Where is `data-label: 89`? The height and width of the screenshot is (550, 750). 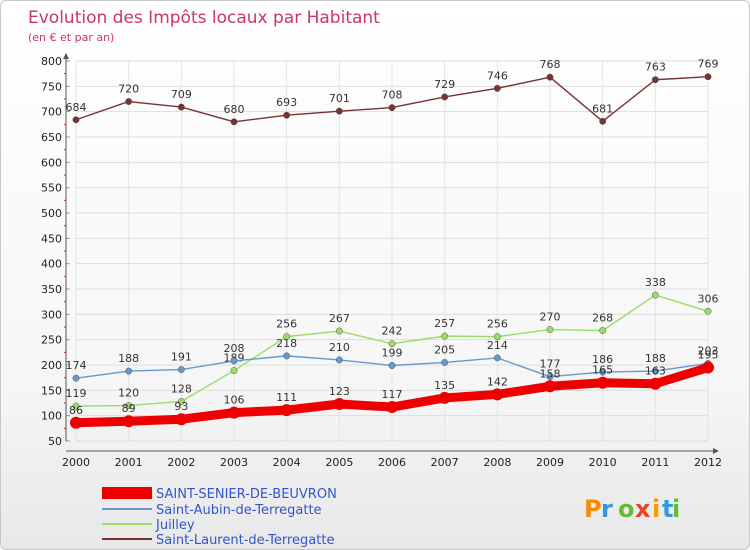
data-label: 89 is located at coordinates (129, 408).